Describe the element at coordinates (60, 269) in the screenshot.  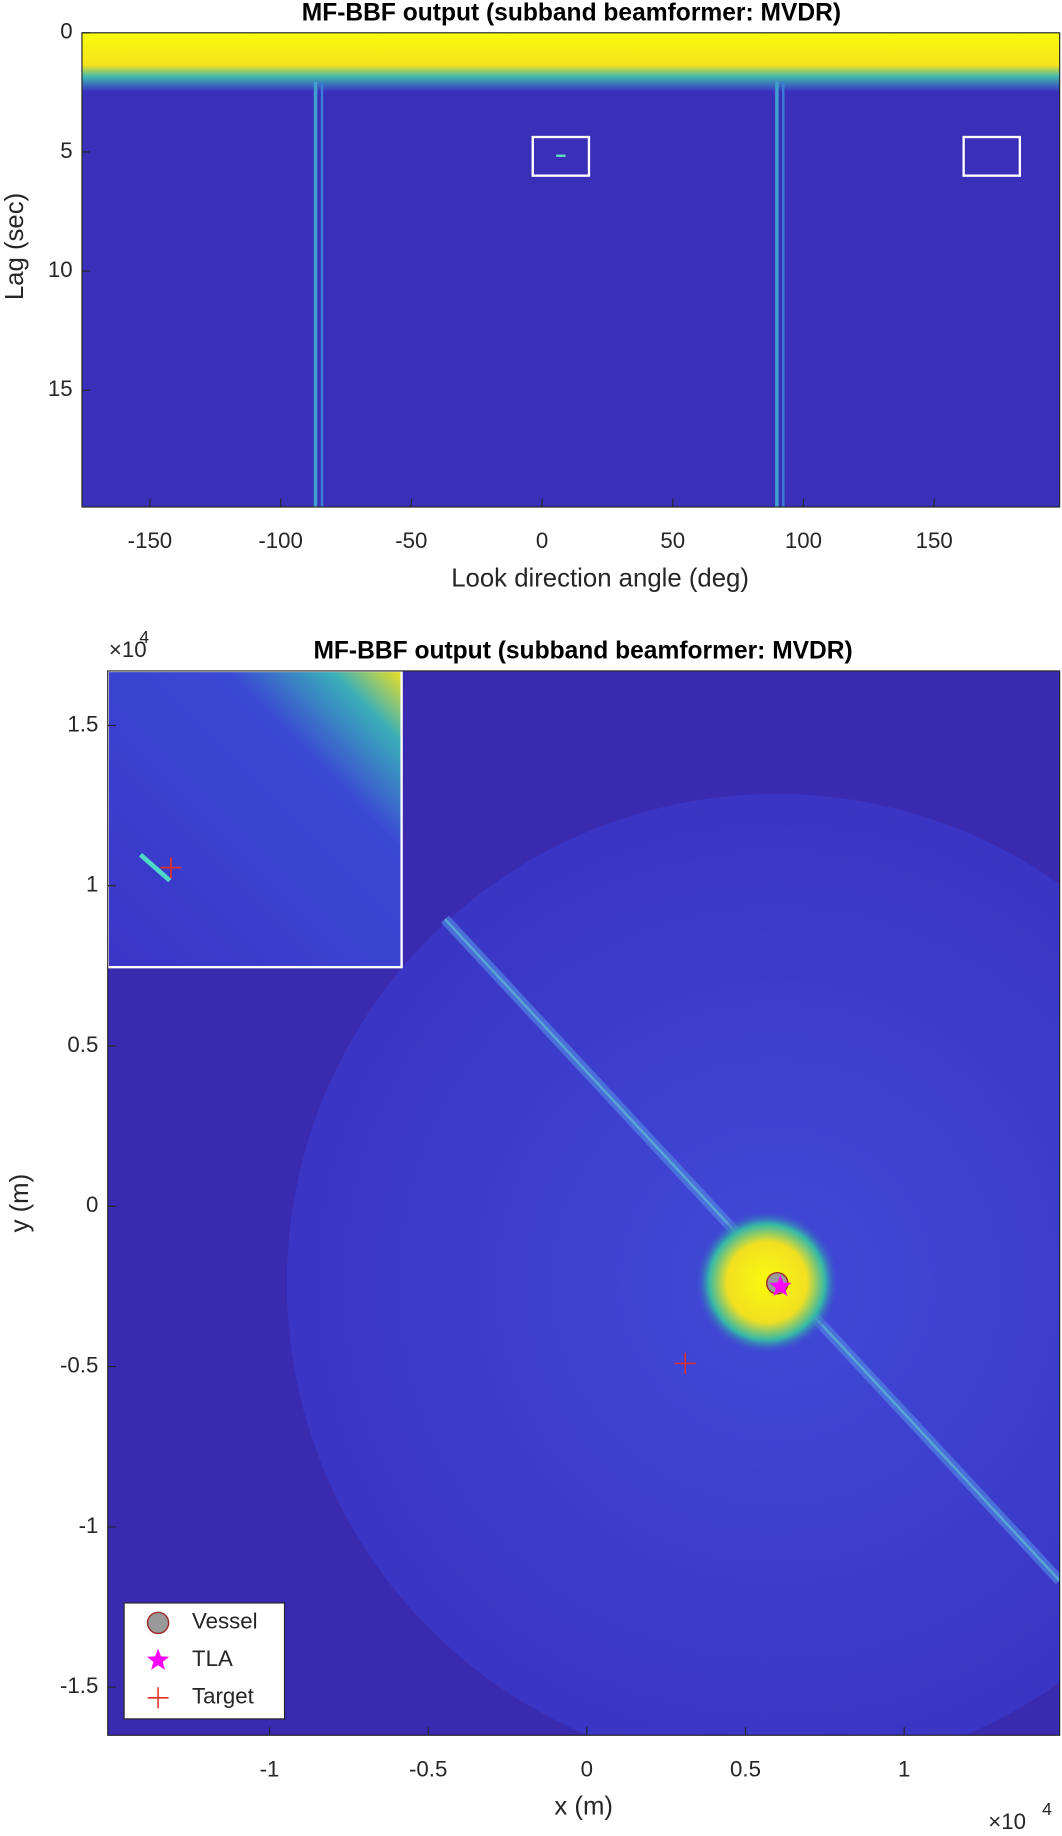
I see `y-tick-label: 10` at that location.